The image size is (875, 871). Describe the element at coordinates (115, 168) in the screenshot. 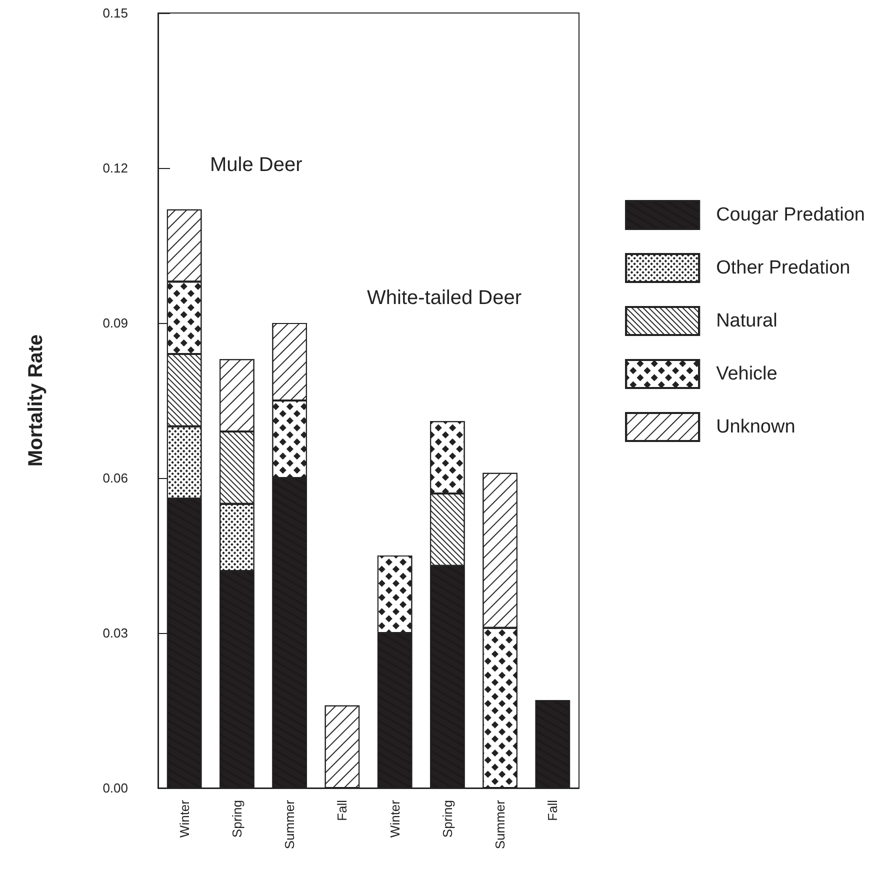

I see `y-tick-label: 0.12` at that location.